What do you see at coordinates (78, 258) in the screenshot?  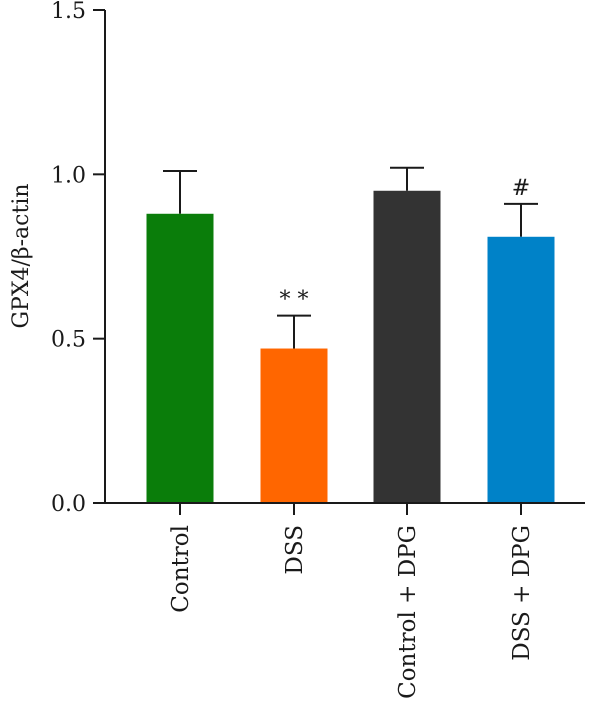 I see `y-axis: 0.0 0.5 1.0 1.5` at bounding box center [78, 258].